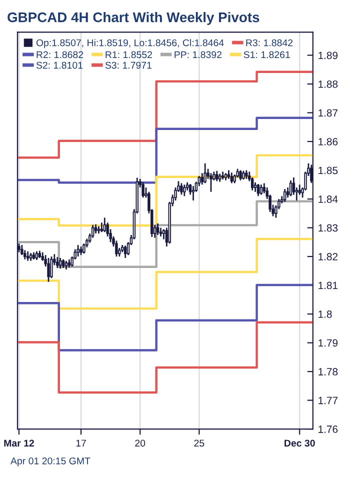  Describe the element at coordinates (328, 113) in the screenshot. I see `y-tick-label: 1.87` at that location.